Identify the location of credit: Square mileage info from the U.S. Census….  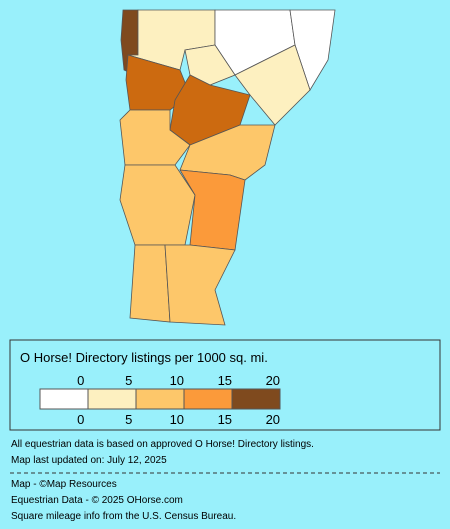
(124, 516).